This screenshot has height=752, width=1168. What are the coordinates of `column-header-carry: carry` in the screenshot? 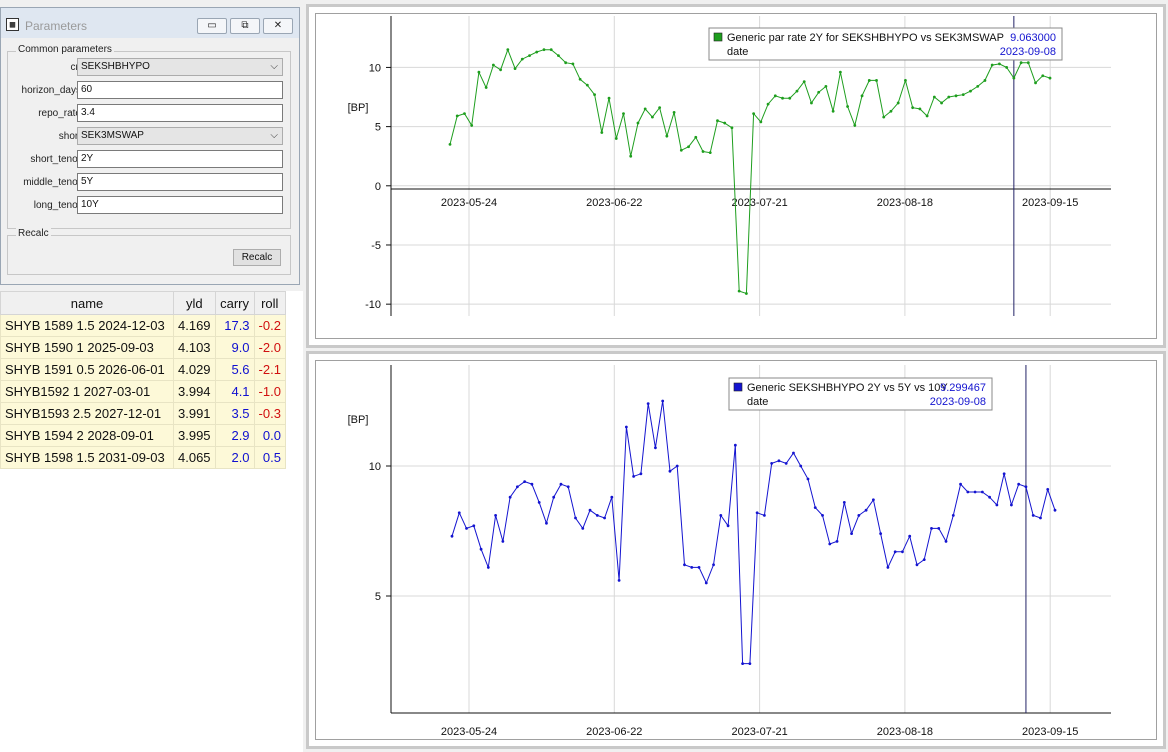 It's located at (234, 303).